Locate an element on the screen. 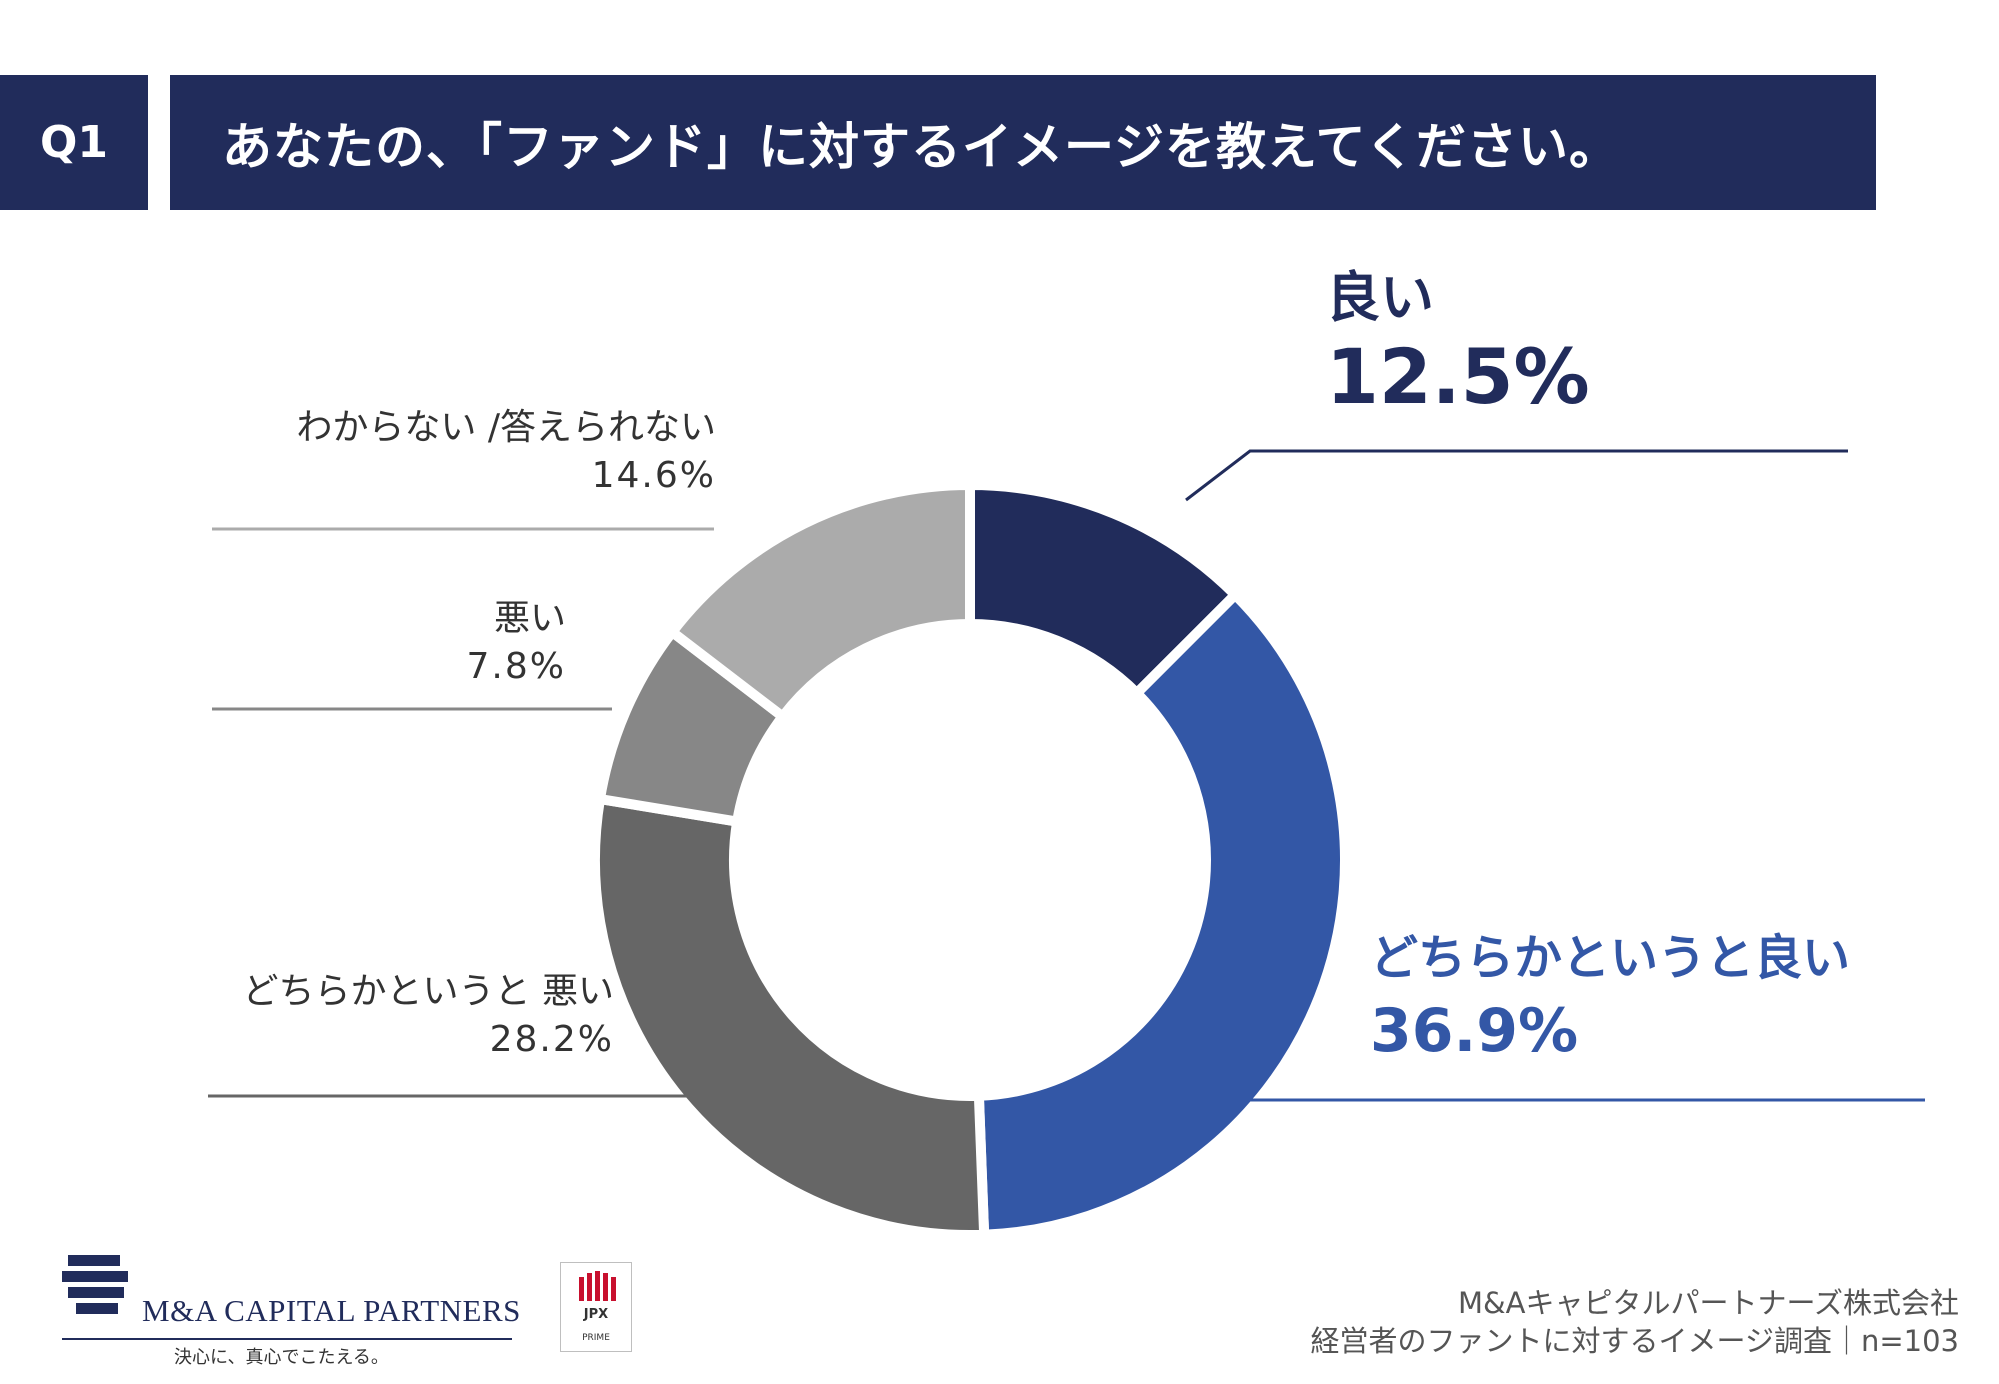 Image resolution: width=1999 pixels, height=1384 pixels. building-logo-icon is located at coordinates (95, 1284).